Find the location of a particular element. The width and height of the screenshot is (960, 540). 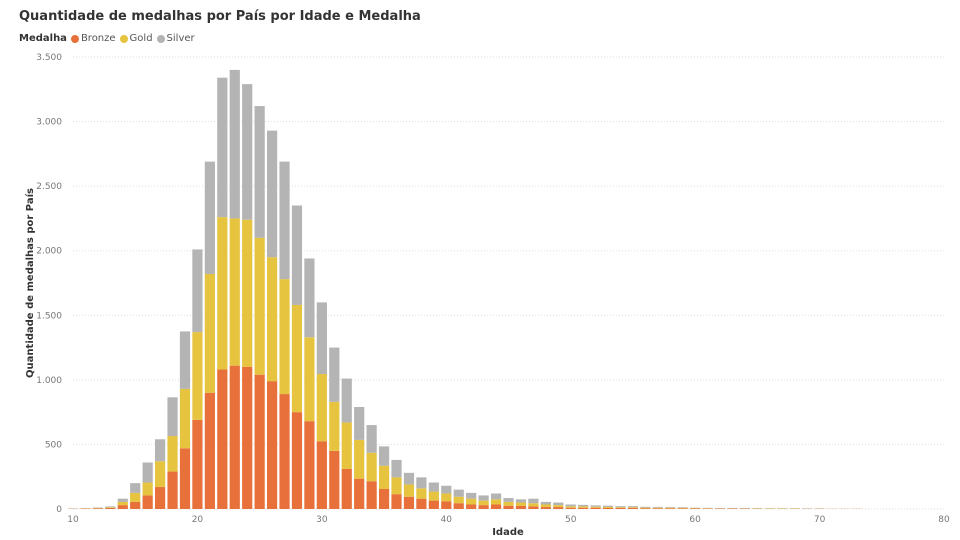

legend-item-gold: Gold is located at coordinates (136, 38).